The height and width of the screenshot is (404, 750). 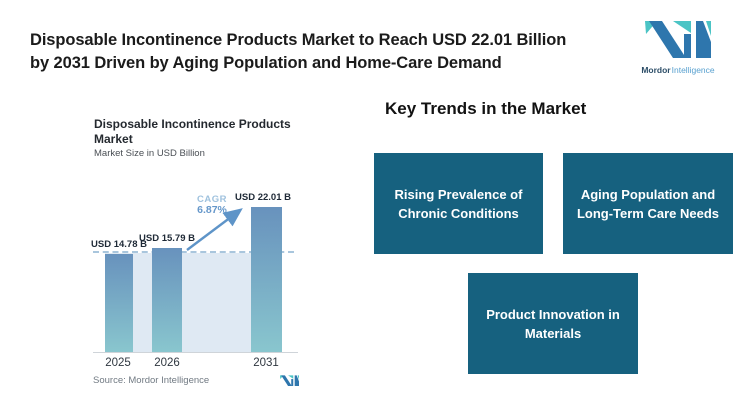 I want to click on cagr-annotation: CAGR 6.87%, so click(x=212, y=205).